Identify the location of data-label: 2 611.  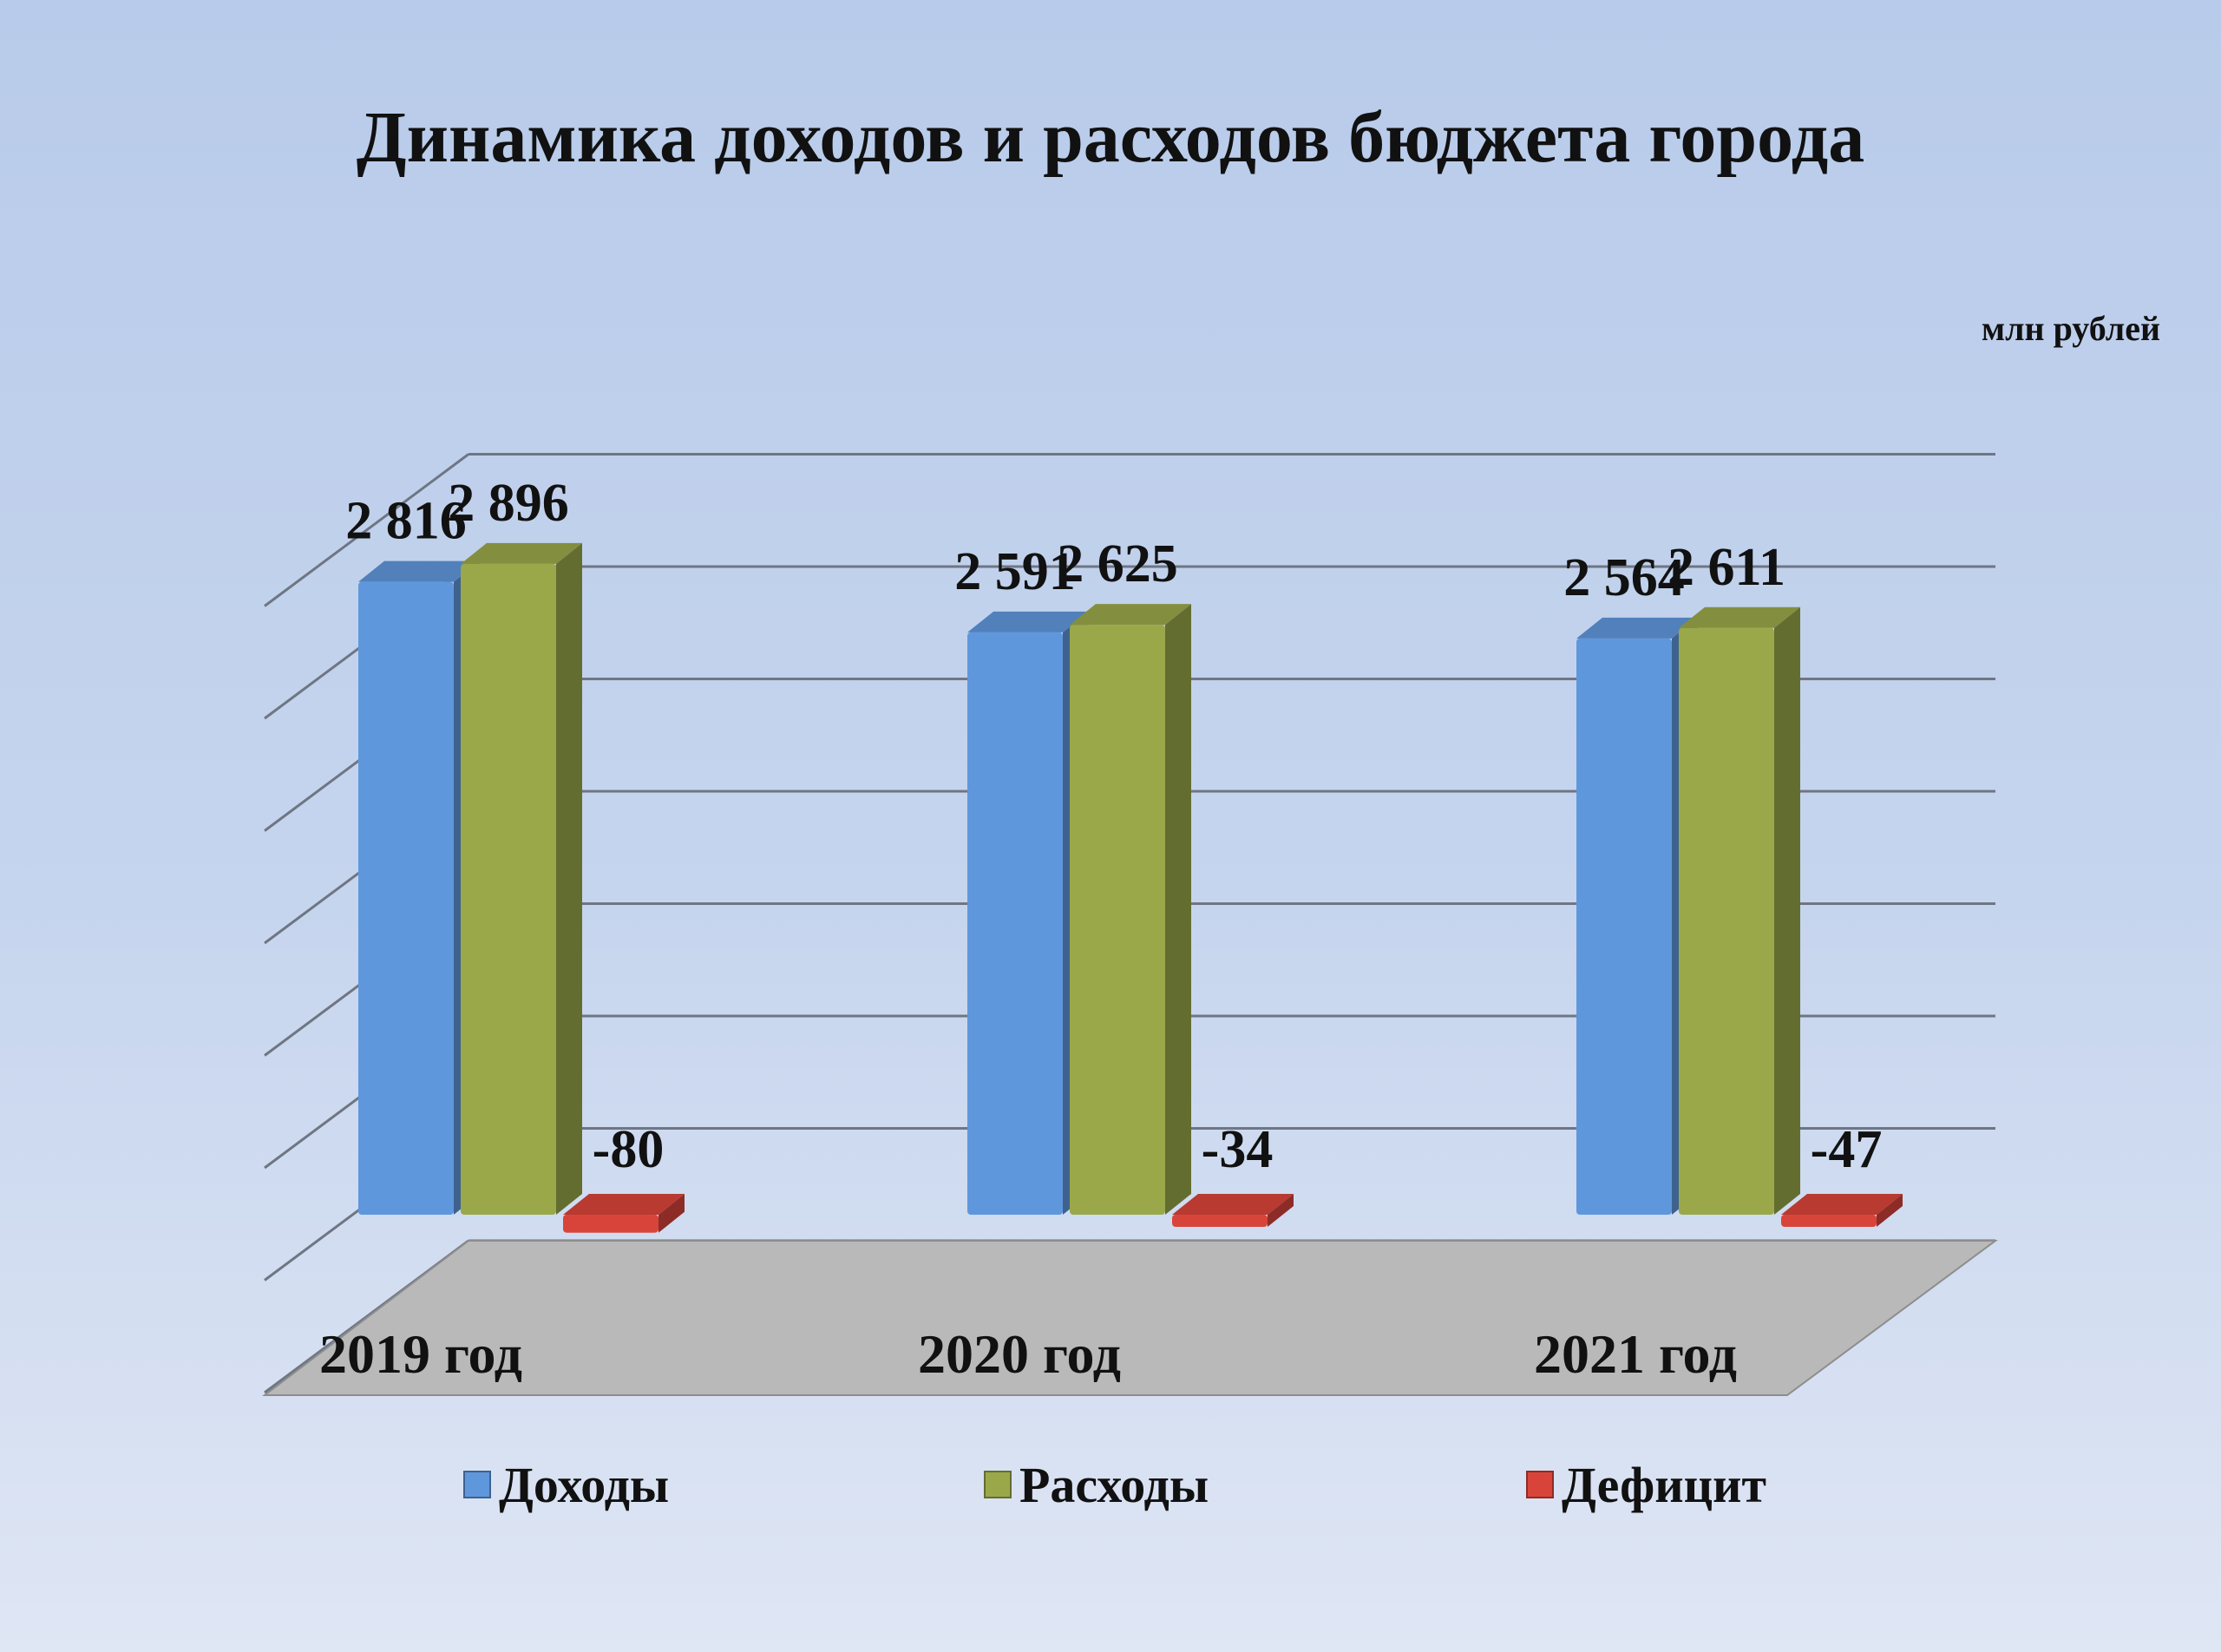
(1726, 567).